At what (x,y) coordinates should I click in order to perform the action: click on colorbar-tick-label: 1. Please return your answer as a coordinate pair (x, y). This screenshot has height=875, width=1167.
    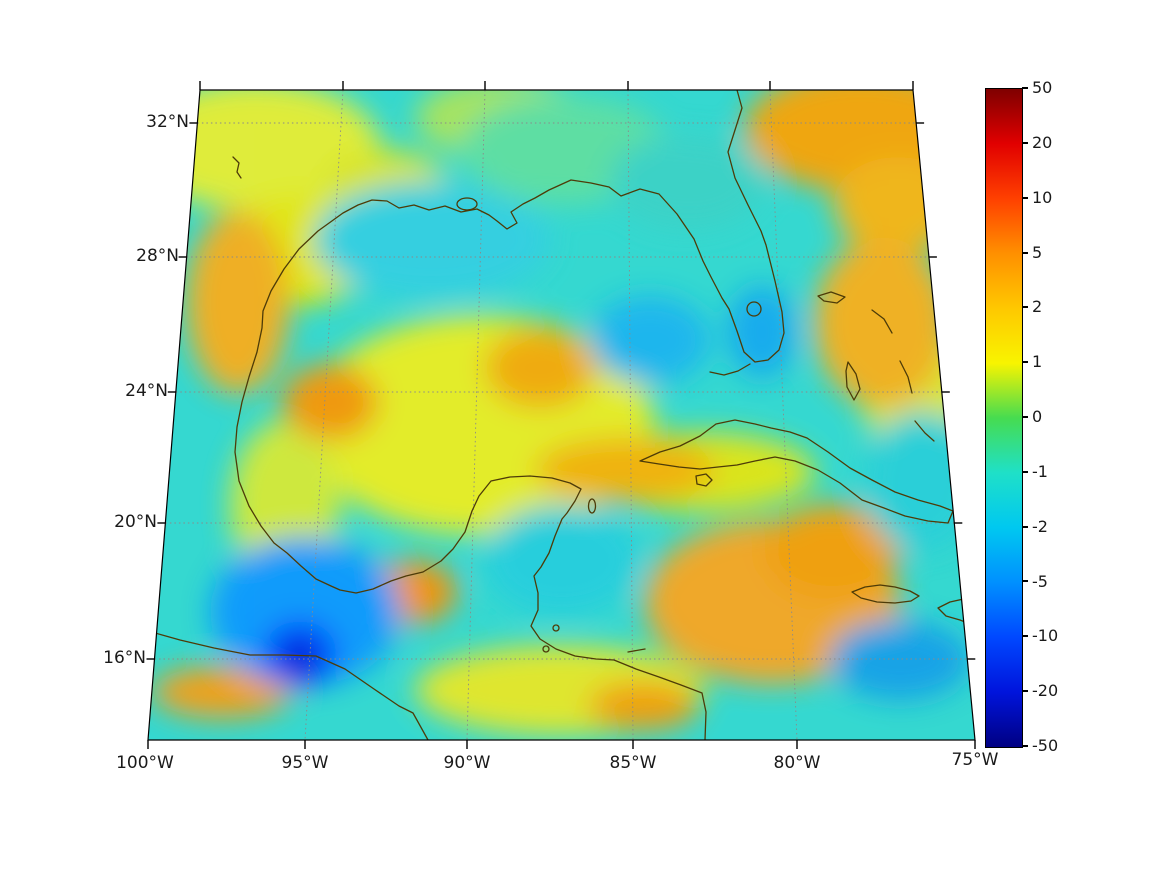
    Looking at the image, I should click on (1037, 362).